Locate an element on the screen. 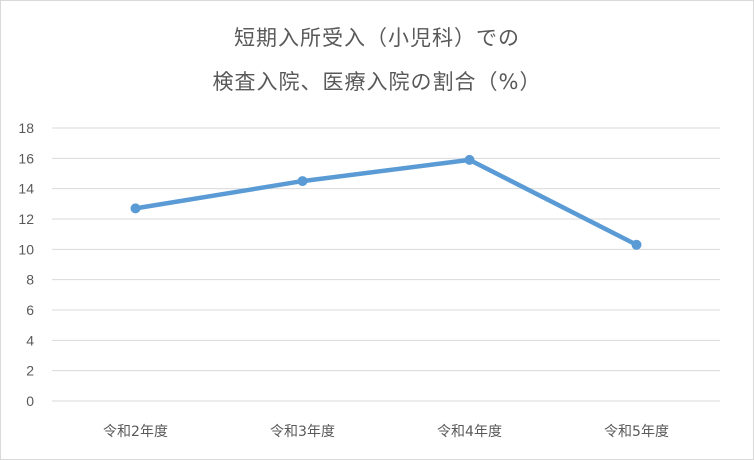  x-tick-label-0: 令和2年度 is located at coordinates (135, 432).